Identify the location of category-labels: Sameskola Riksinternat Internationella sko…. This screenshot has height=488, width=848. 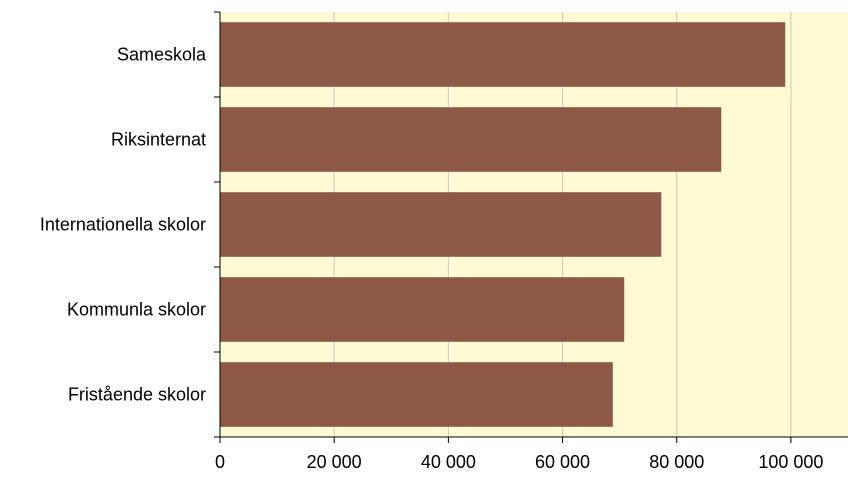
(123, 225).